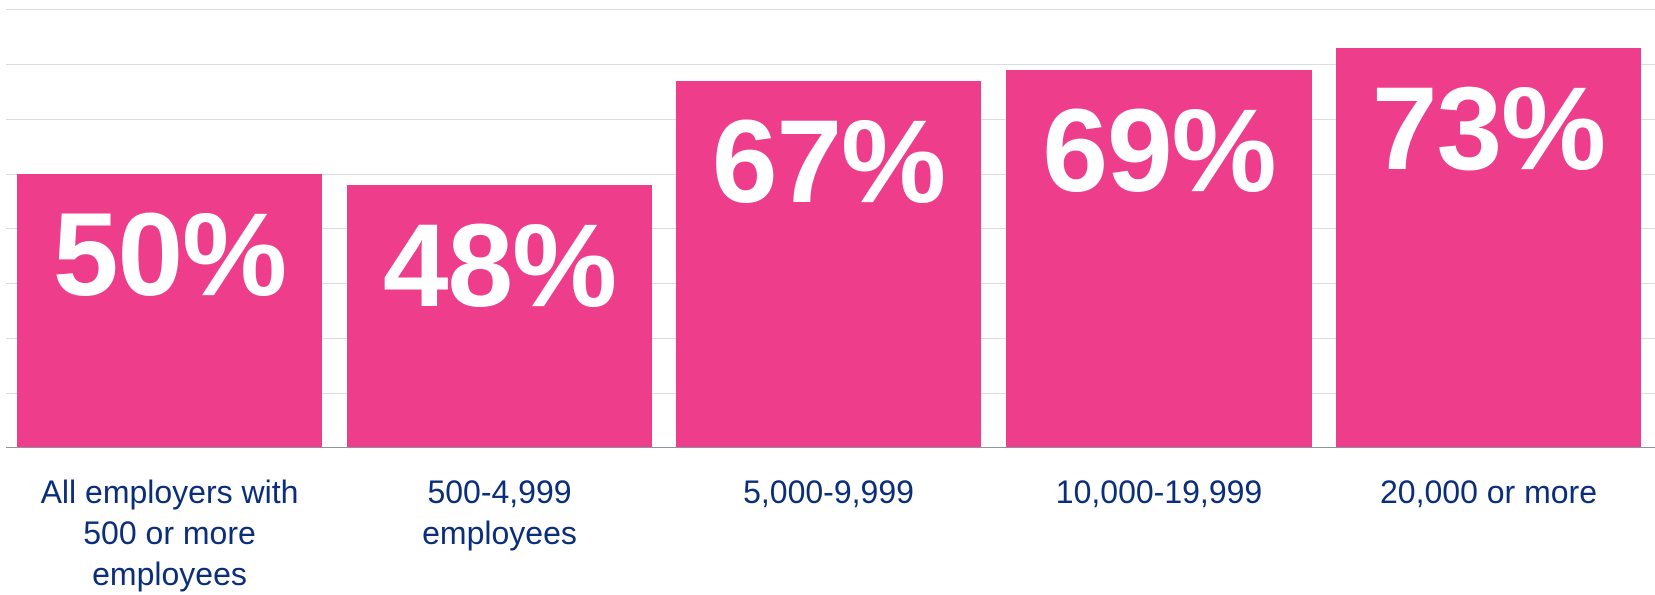 Image resolution: width=1655 pixels, height=595 pixels. Describe the element at coordinates (169, 255) in the screenshot. I see `value-label: 50%` at that location.